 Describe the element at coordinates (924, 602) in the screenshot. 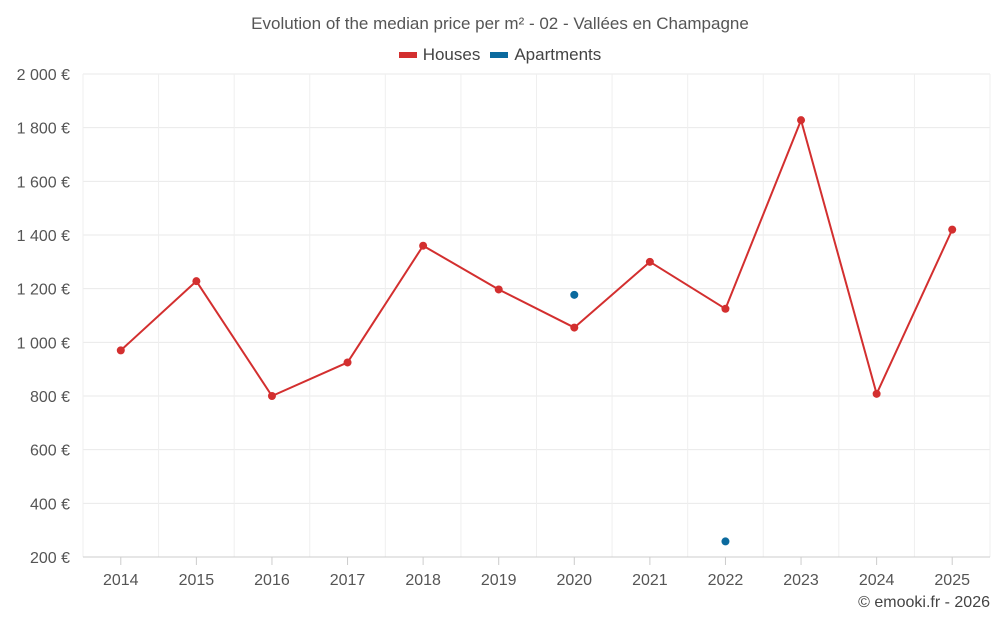

I see `copyright-footer: © emooki.fr - 2026` at that location.